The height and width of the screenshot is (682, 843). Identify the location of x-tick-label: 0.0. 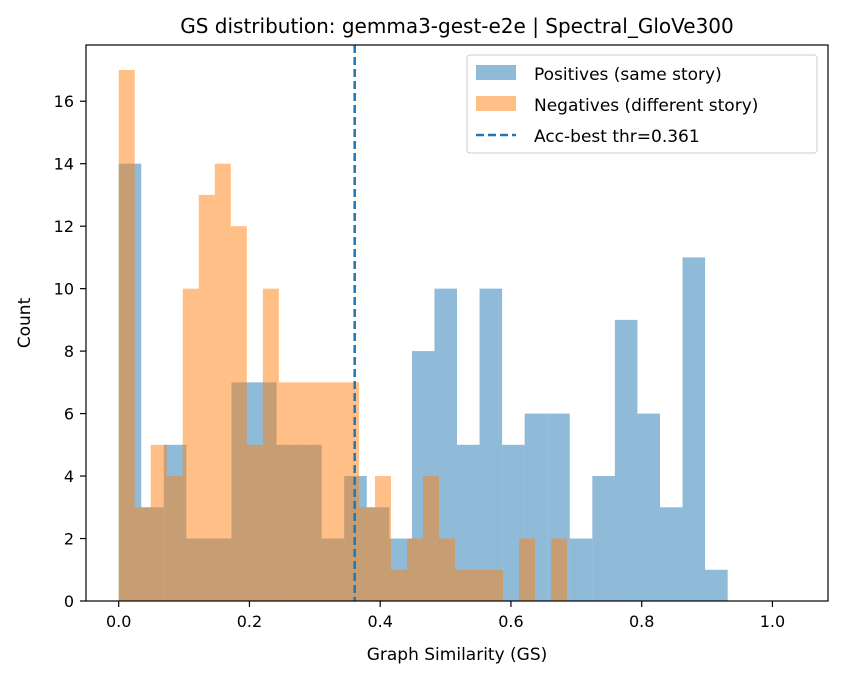
(118, 621).